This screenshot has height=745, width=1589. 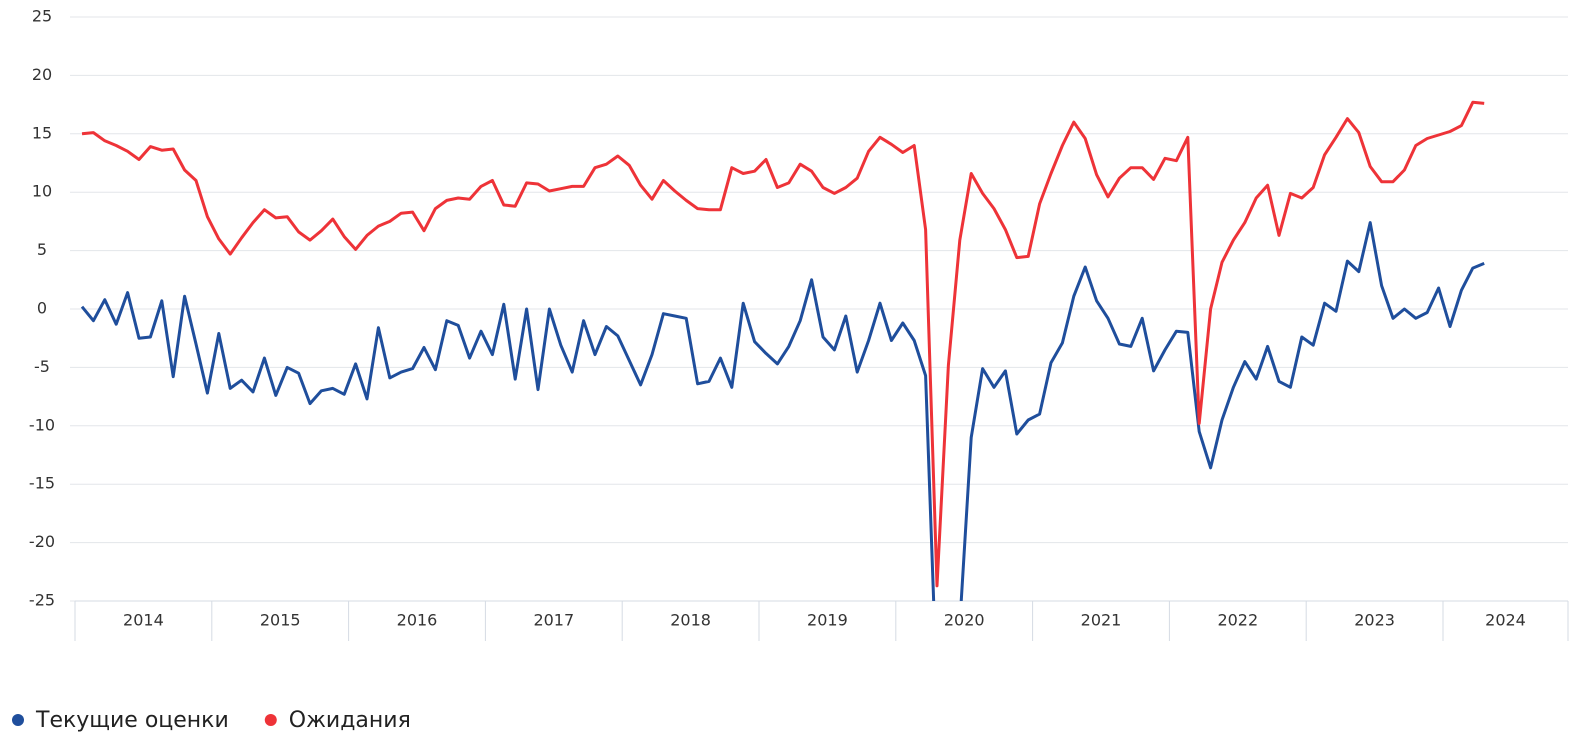 What do you see at coordinates (827, 620) in the screenshot?
I see `x-tick-label: 2019` at bounding box center [827, 620].